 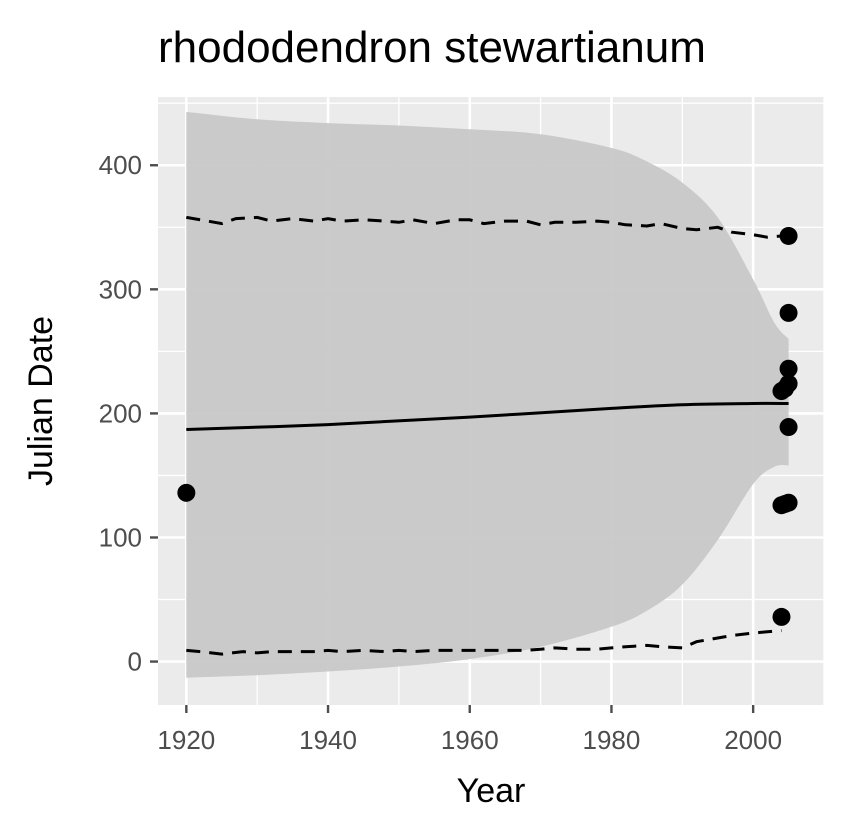 I want to click on x-tick-label: 1960, so click(x=470, y=740).